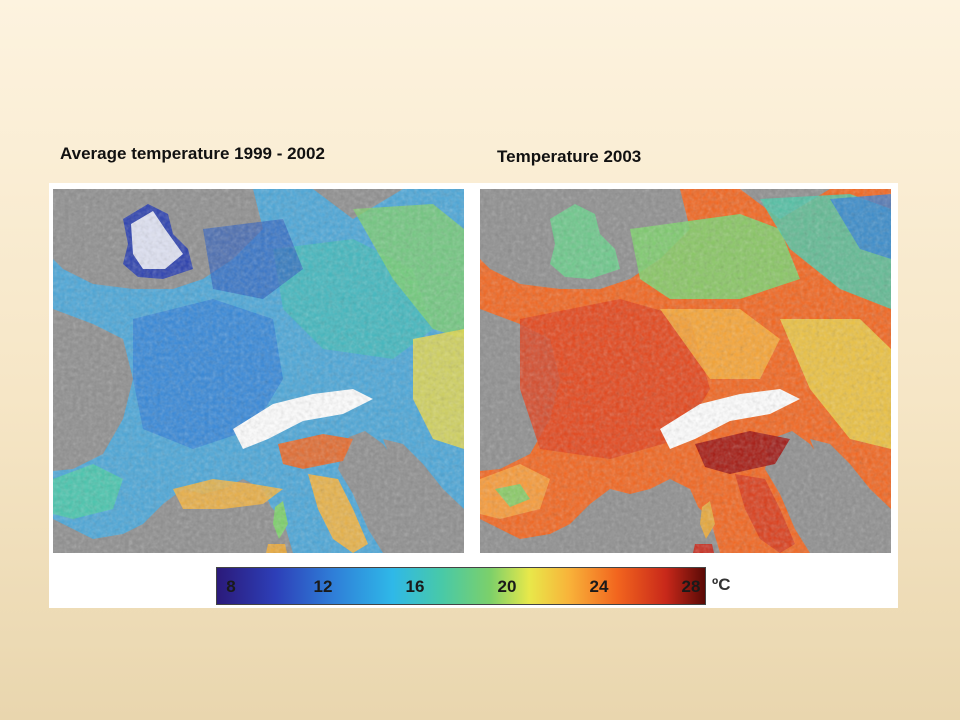 The image size is (960, 720). Describe the element at coordinates (721, 584) in the screenshot. I see `legend-unit: ºC` at that location.